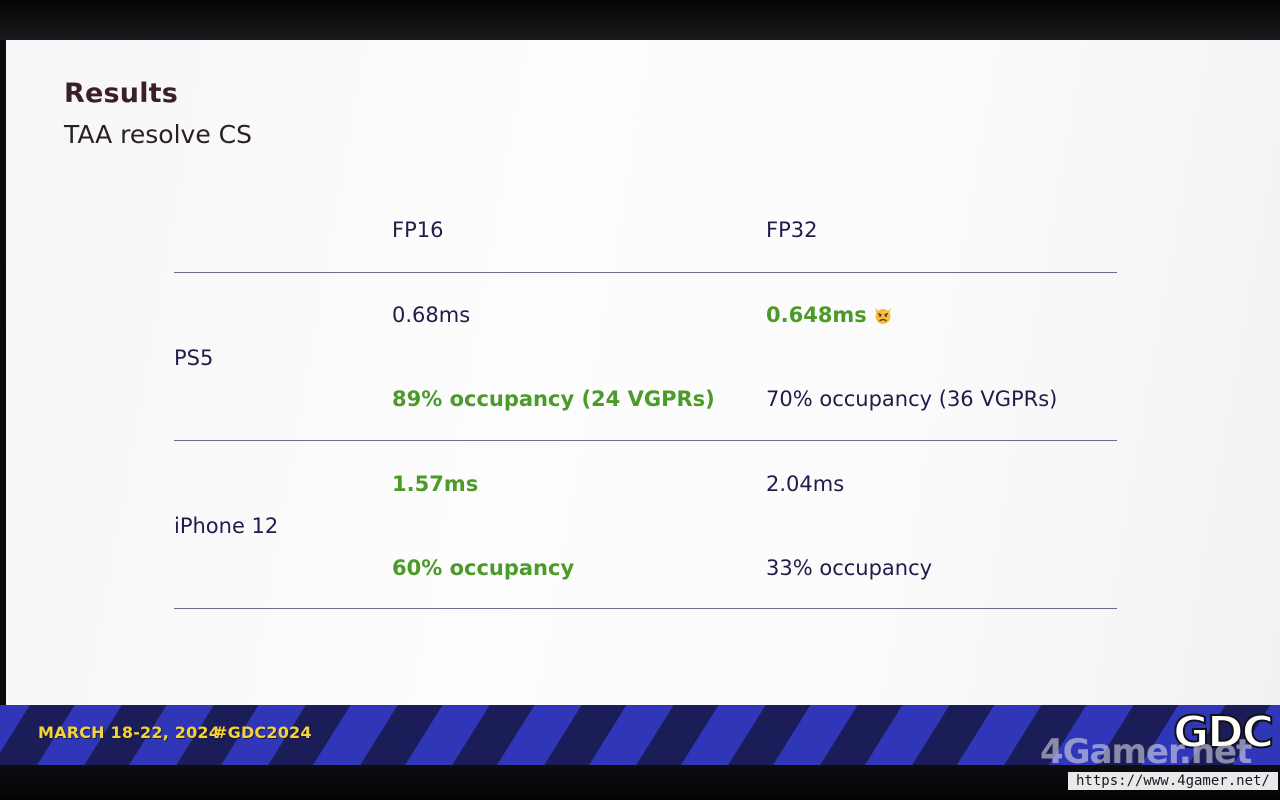 Image resolution: width=1280 pixels, height=800 pixels. Describe the element at coordinates (431, 315) in the screenshot. I see `ps5-fp16-time: 0.68ms` at that location.